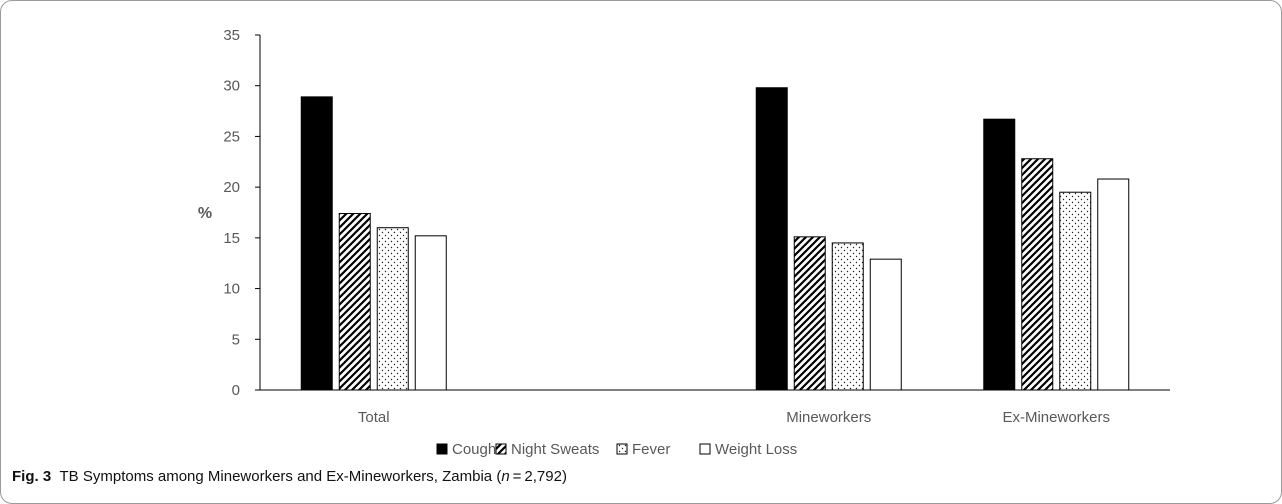  Describe the element at coordinates (555, 449) in the screenshot. I see `legend-label: Night Sweats` at that location.